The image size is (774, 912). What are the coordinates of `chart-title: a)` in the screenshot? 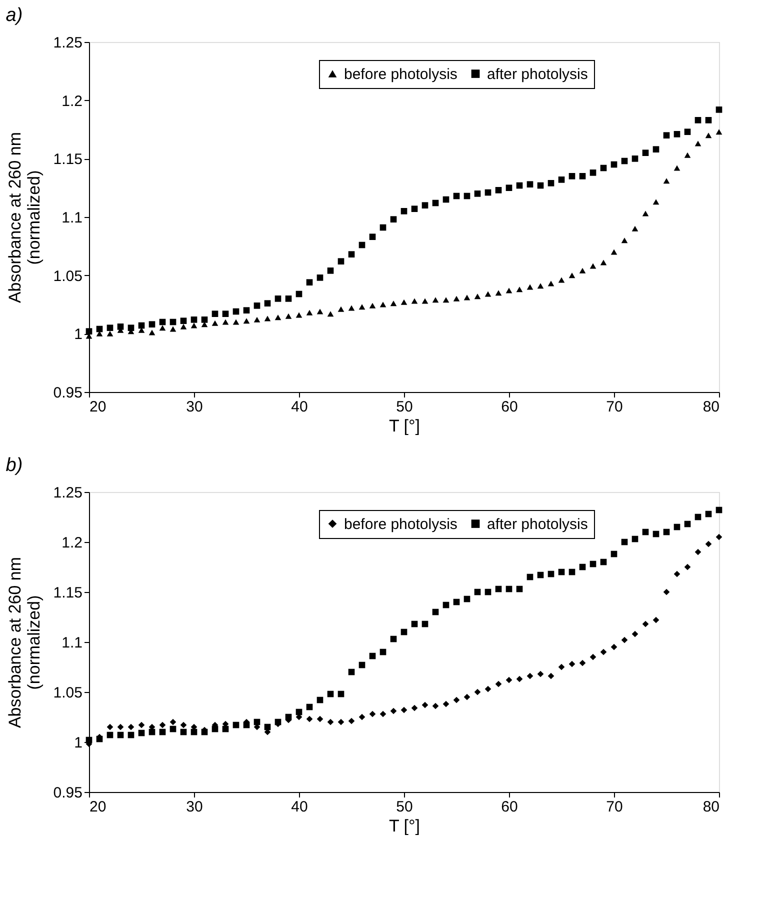 It's located at (14, 15).